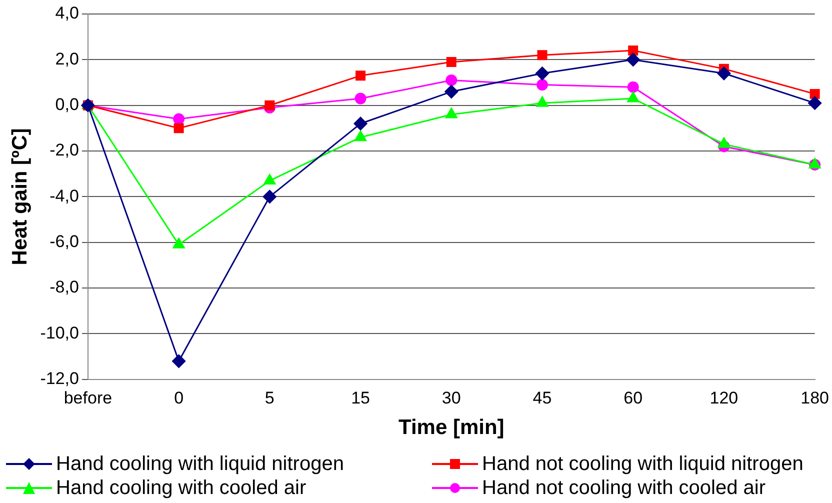 The width and height of the screenshot is (832, 503). Describe the element at coordinates (64, 150) in the screenshot. I see `y-tick-label: -2,0` at that location.